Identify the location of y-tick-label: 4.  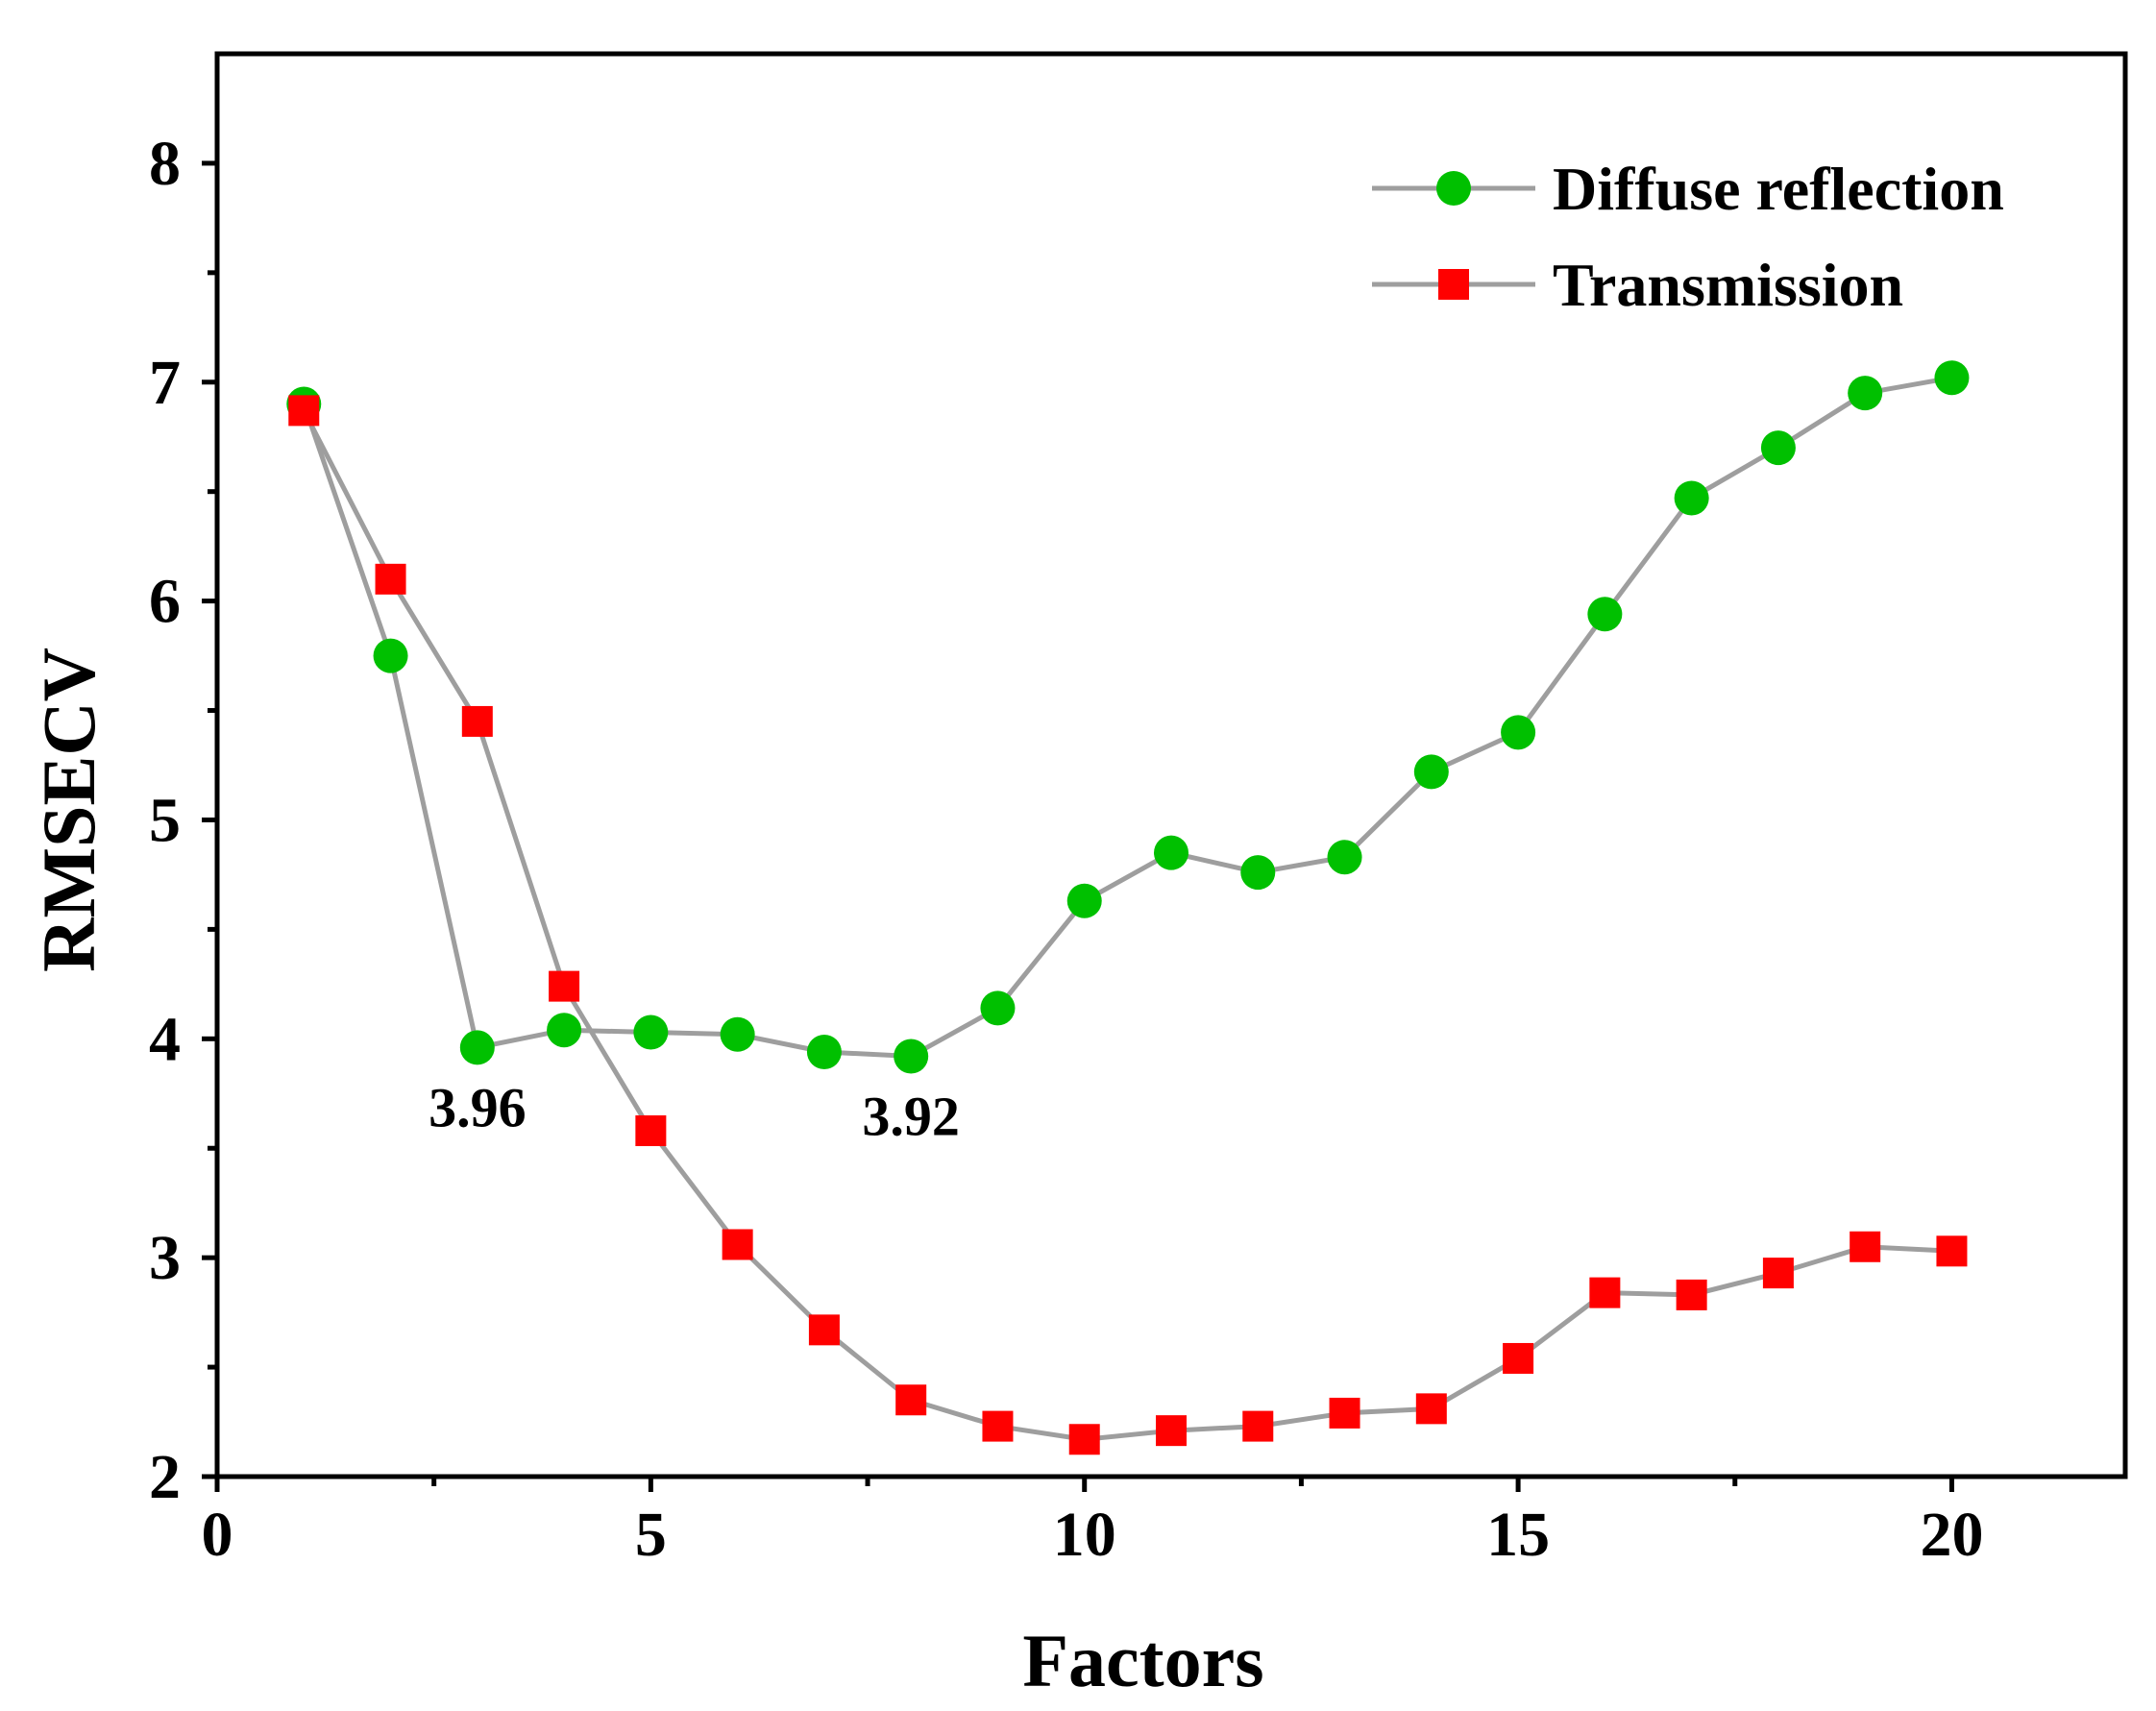
(165, 1039).